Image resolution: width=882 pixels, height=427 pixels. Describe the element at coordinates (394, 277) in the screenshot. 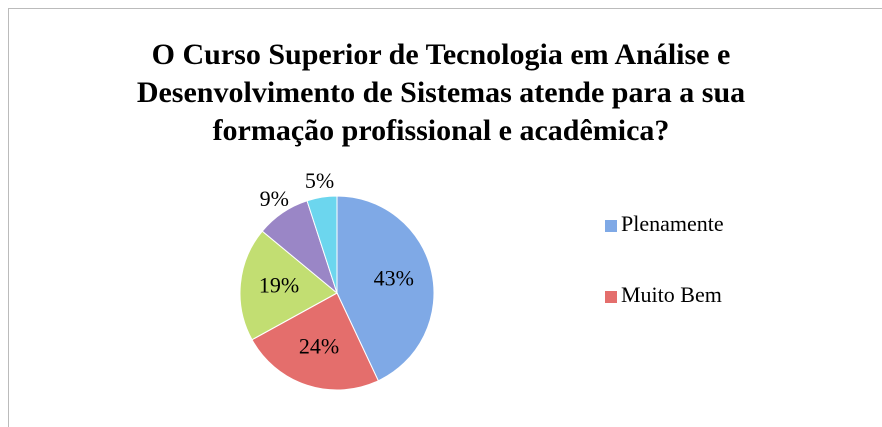

I see `data-label: 43%` at that location.